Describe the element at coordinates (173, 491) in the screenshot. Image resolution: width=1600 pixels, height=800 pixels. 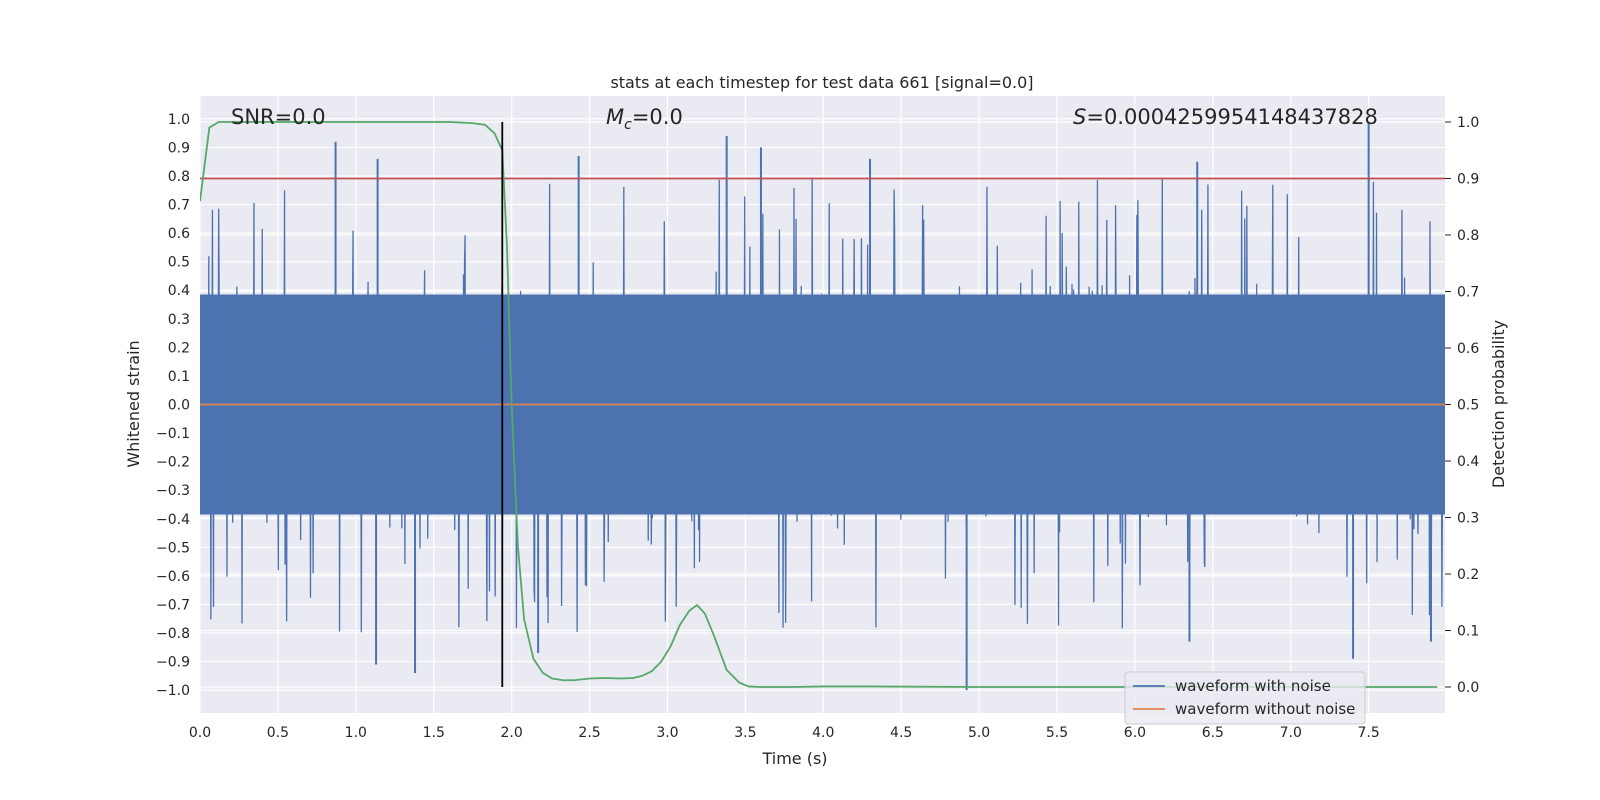
I see `left-y-tick-label: −0.3` at that location.